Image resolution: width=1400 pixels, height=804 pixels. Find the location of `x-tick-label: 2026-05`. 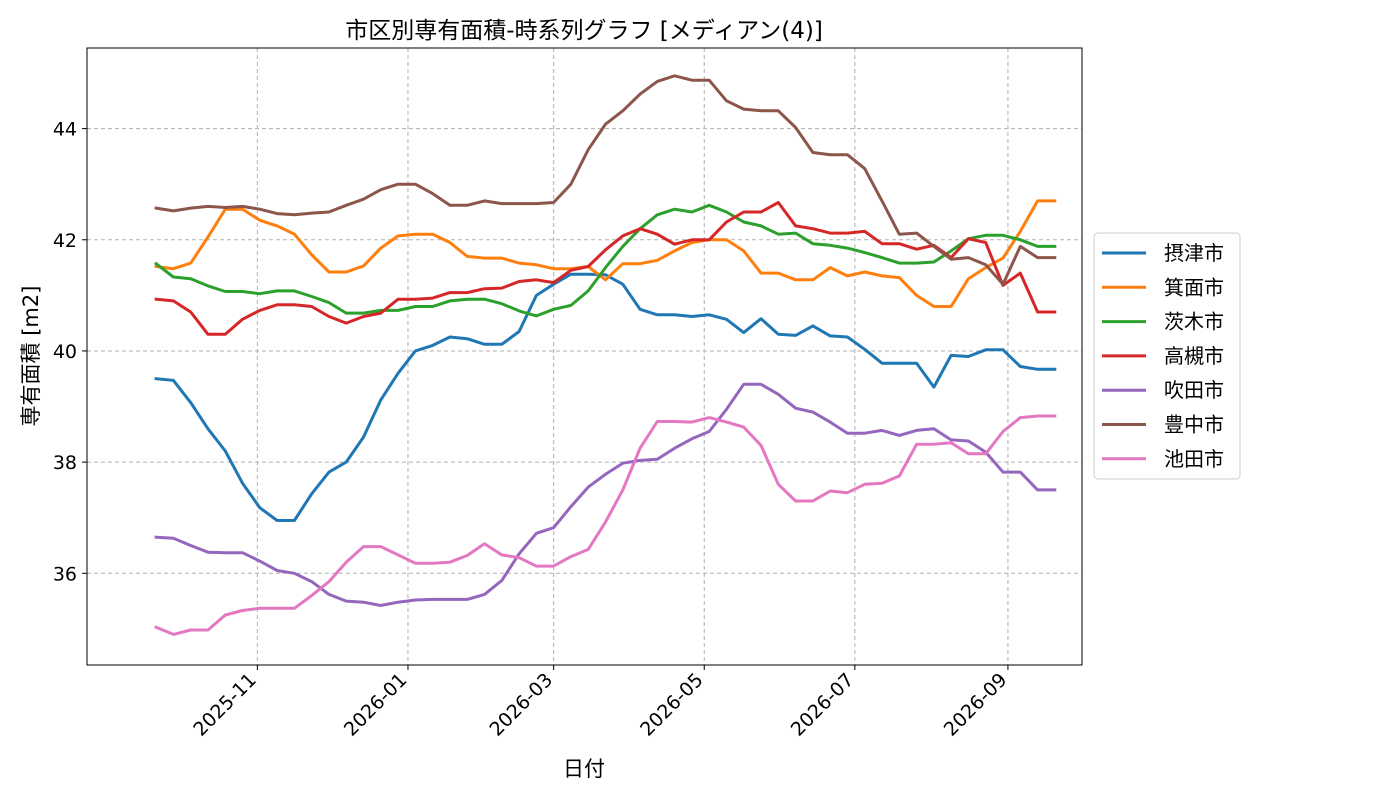

x-tick-label: 2026-05 is located at coordinates (672, 705).